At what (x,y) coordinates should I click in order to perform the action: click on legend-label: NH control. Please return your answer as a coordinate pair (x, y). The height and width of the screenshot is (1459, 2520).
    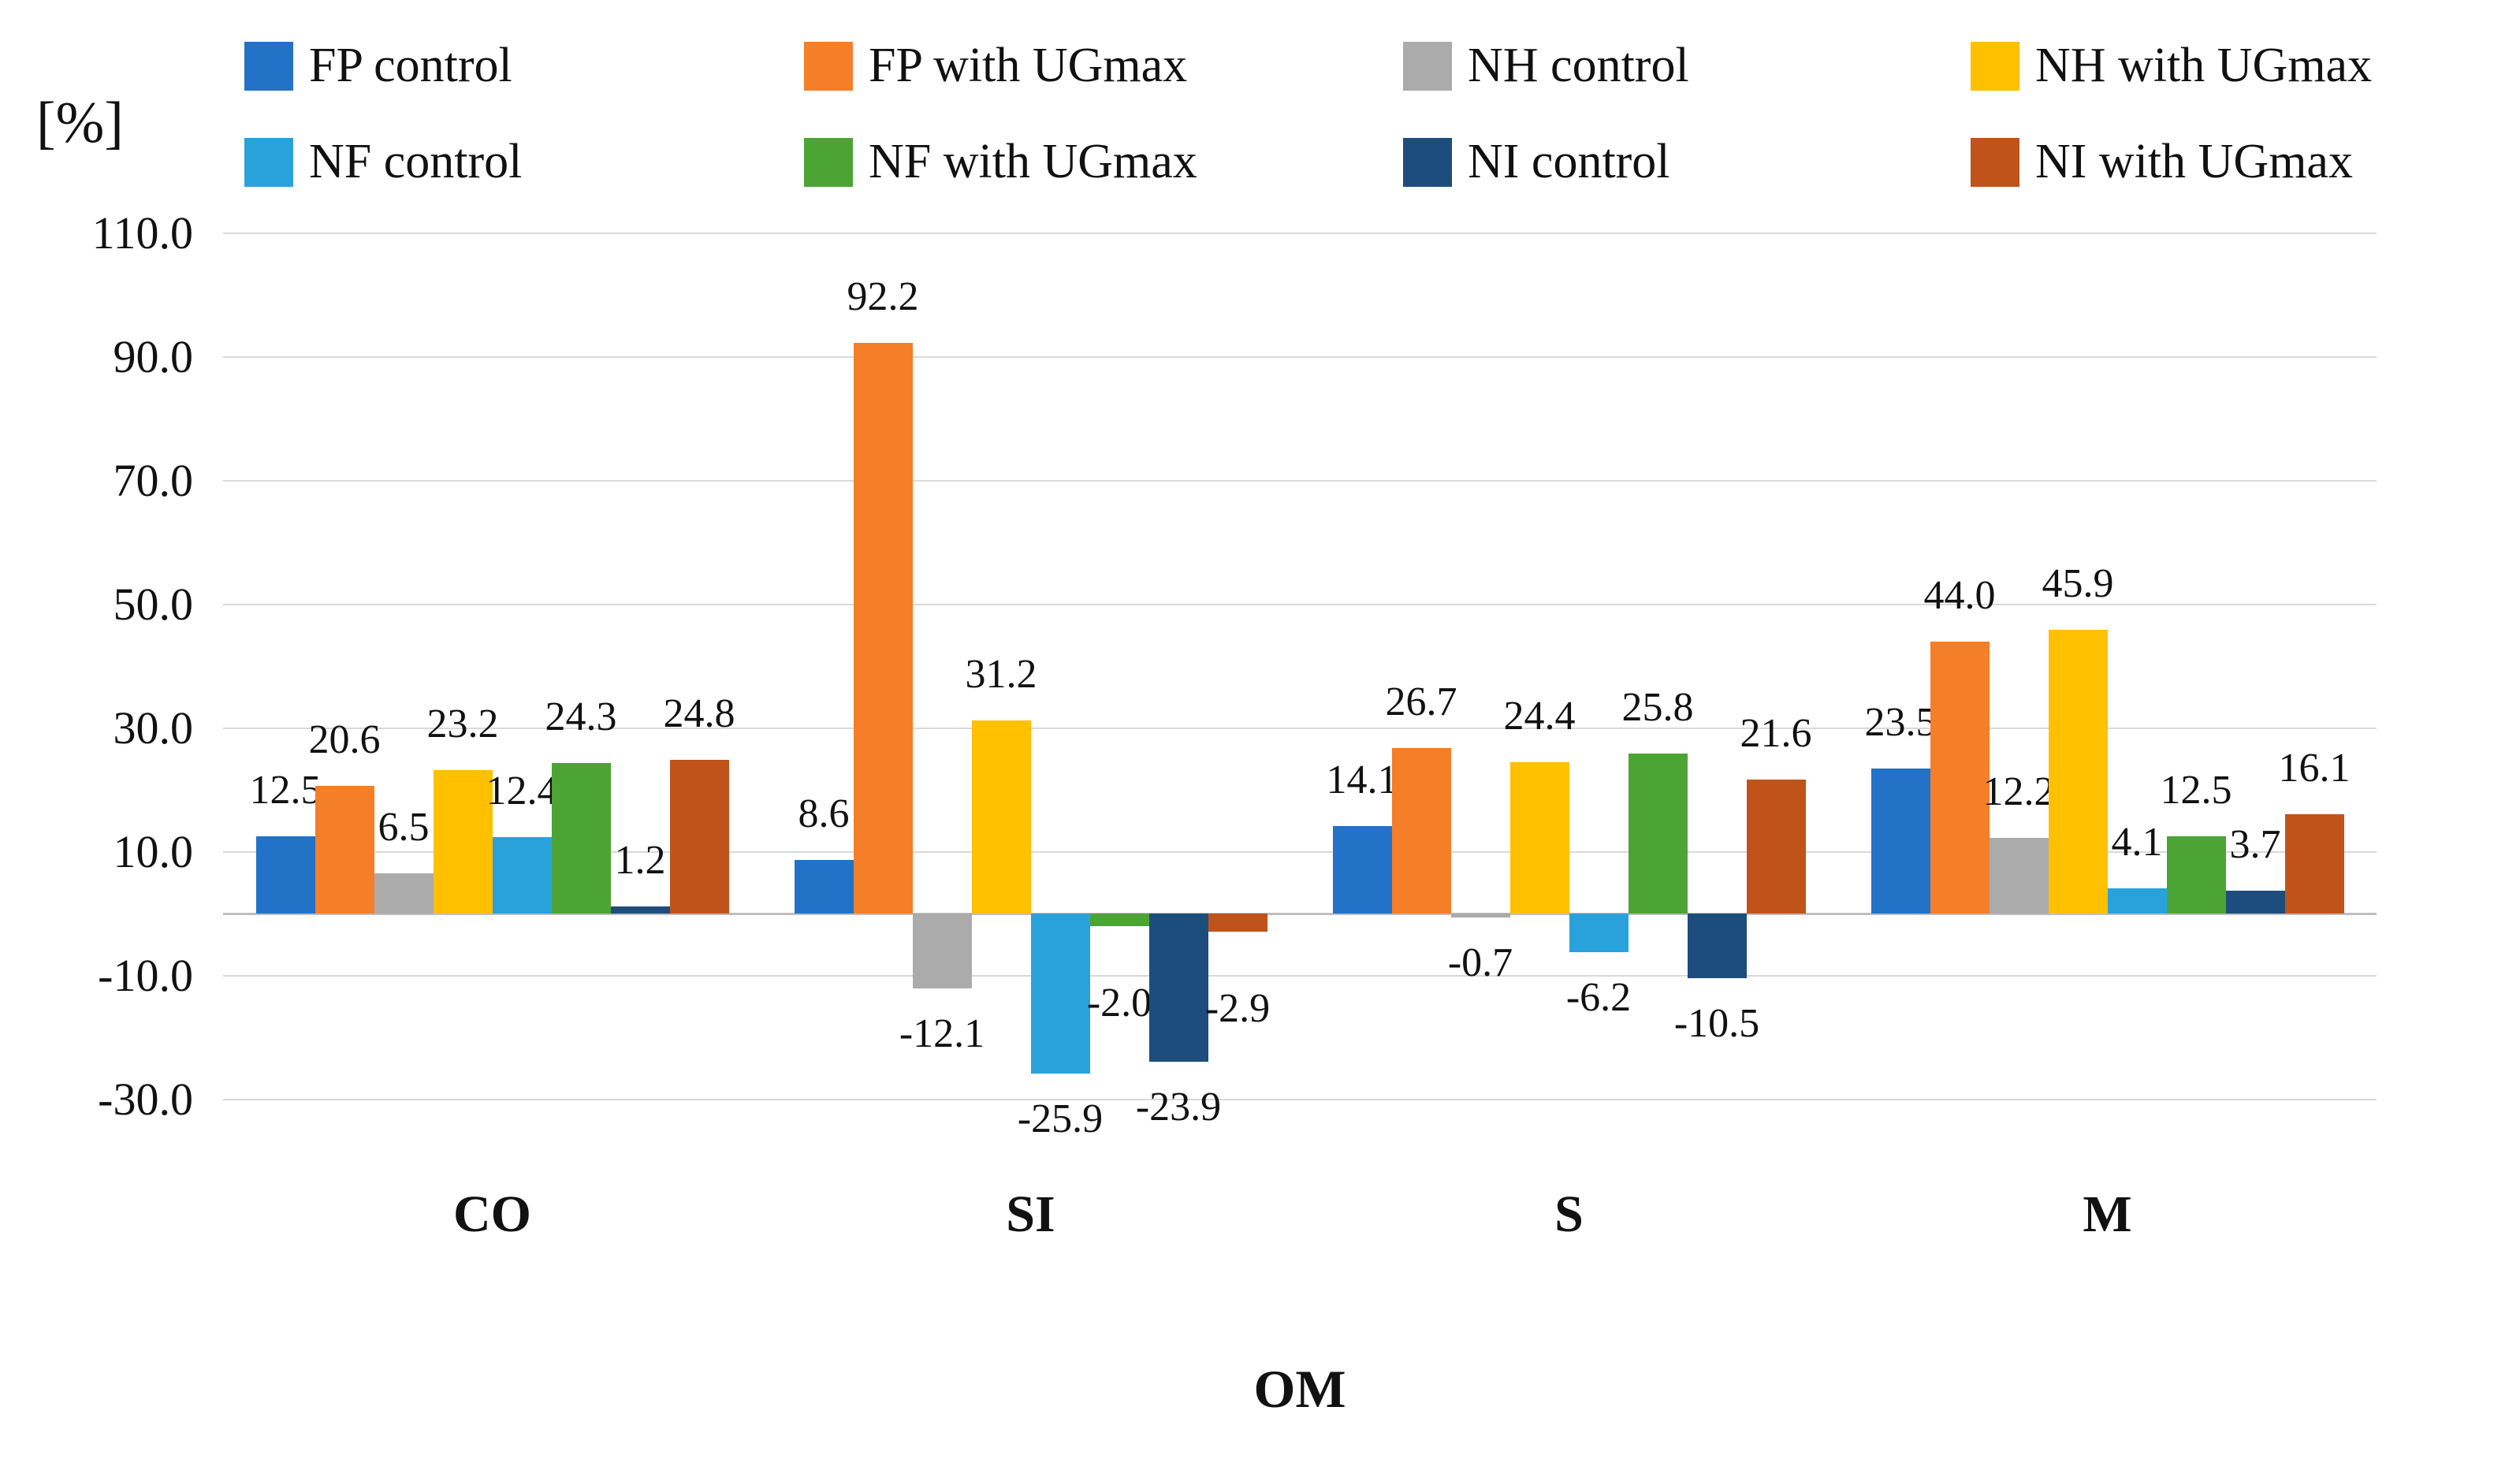
    Looking at the image, I should click on (1578, 66).